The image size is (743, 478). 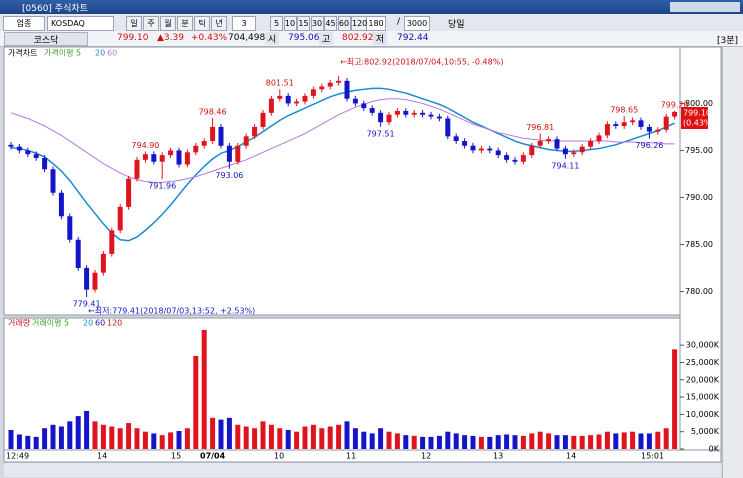 I want to click on today-check: 당일, so click(x=456, y=25).